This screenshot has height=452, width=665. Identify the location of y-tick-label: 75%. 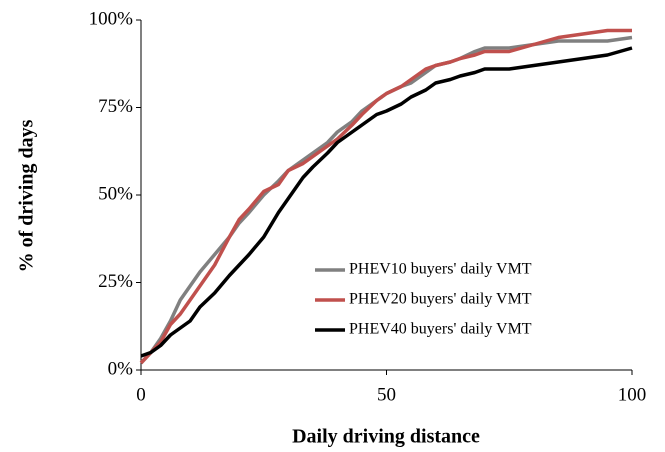
(115, 106).